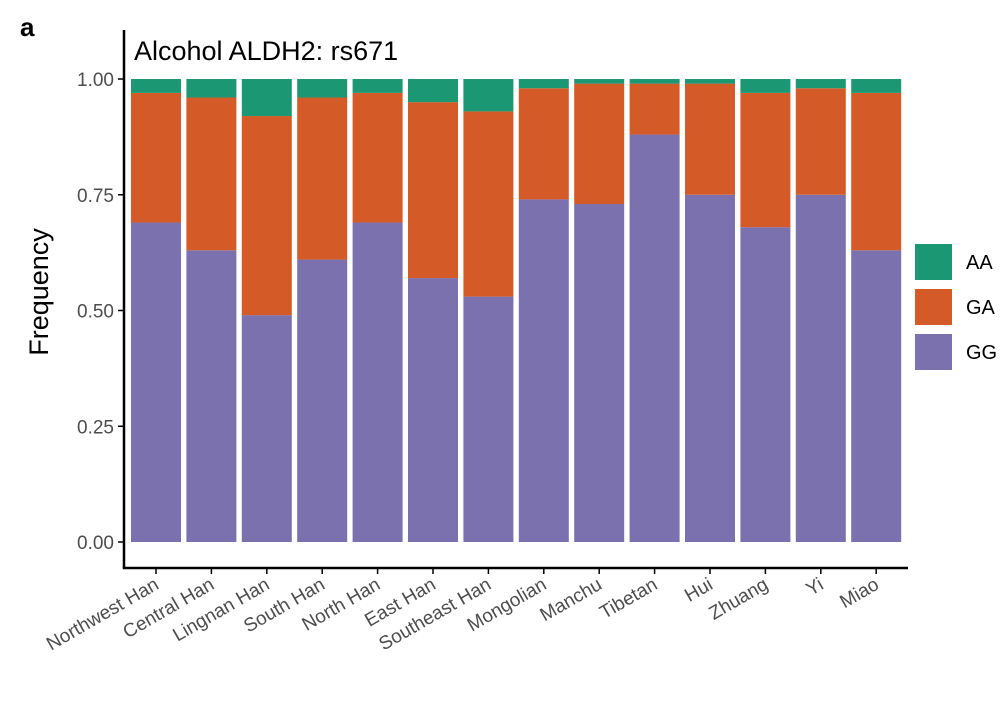 Image resolution: width=1008 pixels, height=710 pixels. What do you see at coordinates (101, 299) in the screenshot?
I see `y-axis: 0.00 0.25 0.50 0.75 1.00` at bounding box center [101, 299].